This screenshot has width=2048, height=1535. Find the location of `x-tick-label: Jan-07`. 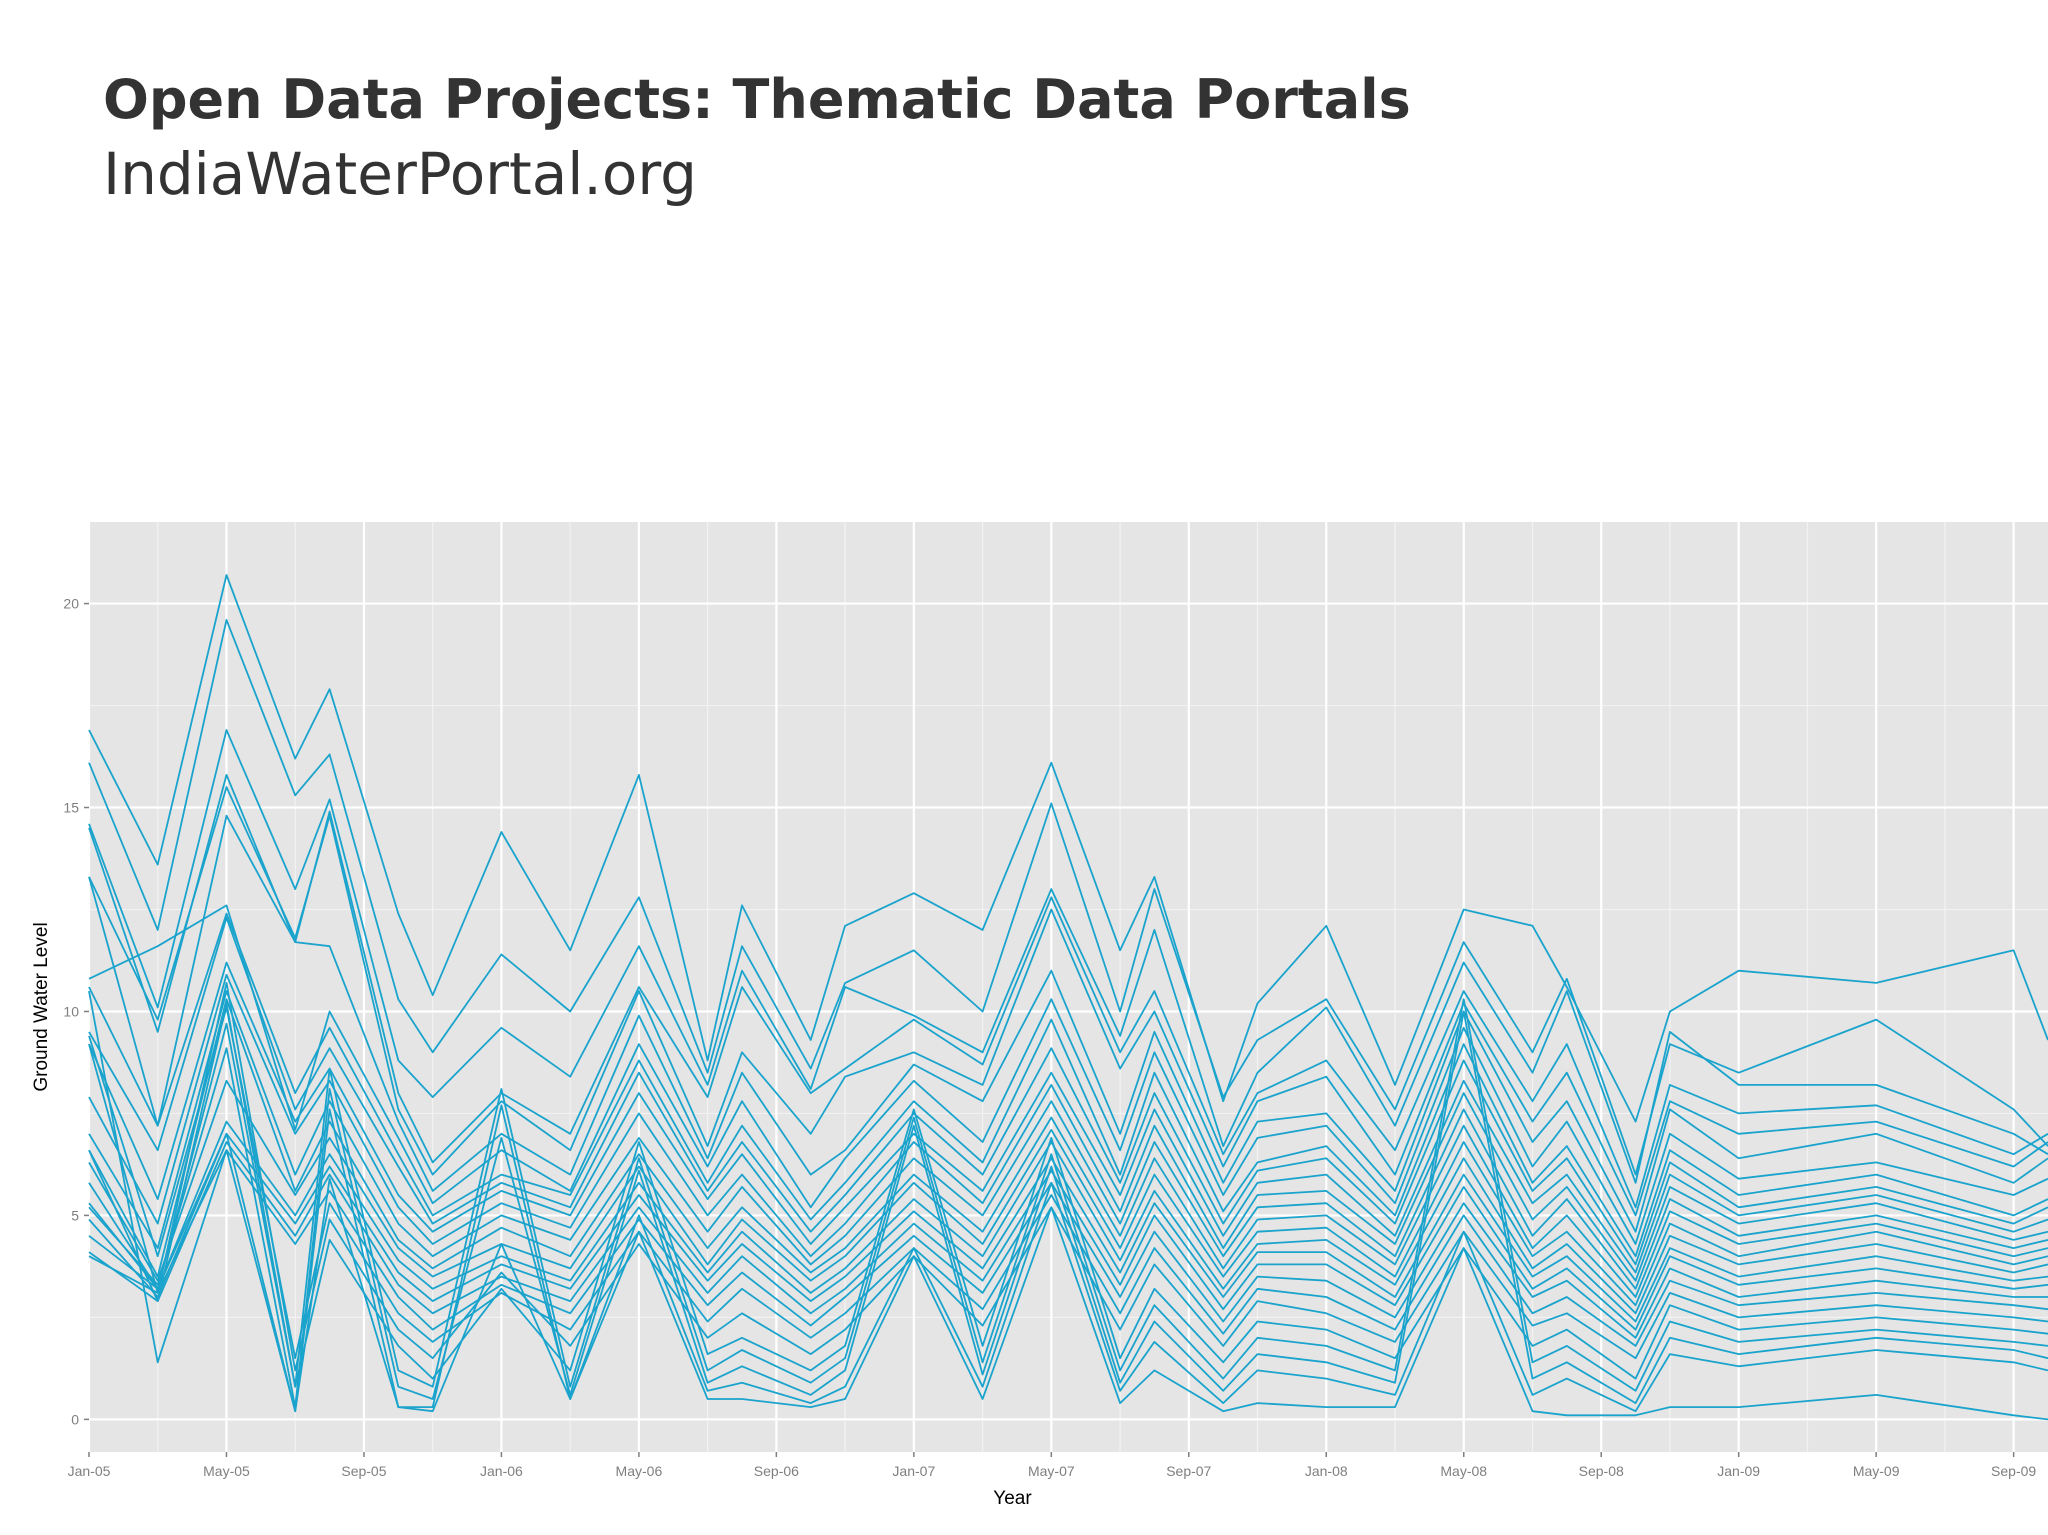

x-tick-label: Jan-07 is located at coordinates (913, 1471).